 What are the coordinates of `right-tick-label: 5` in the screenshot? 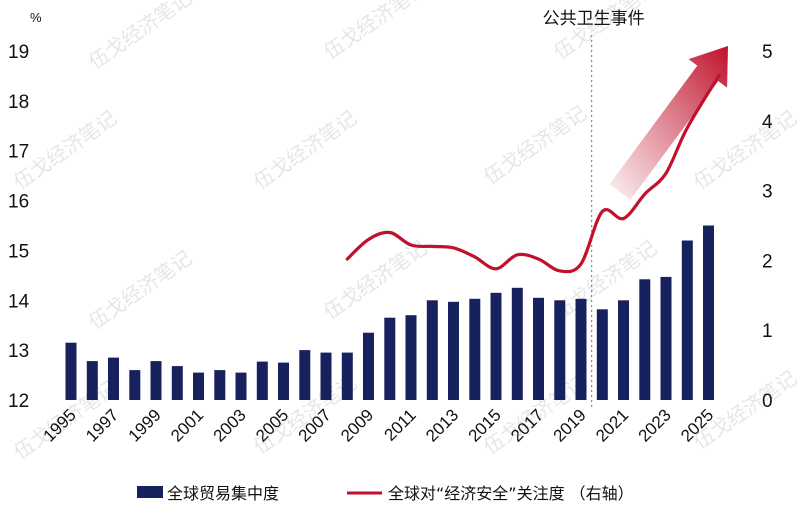 It's located at (767, 52).